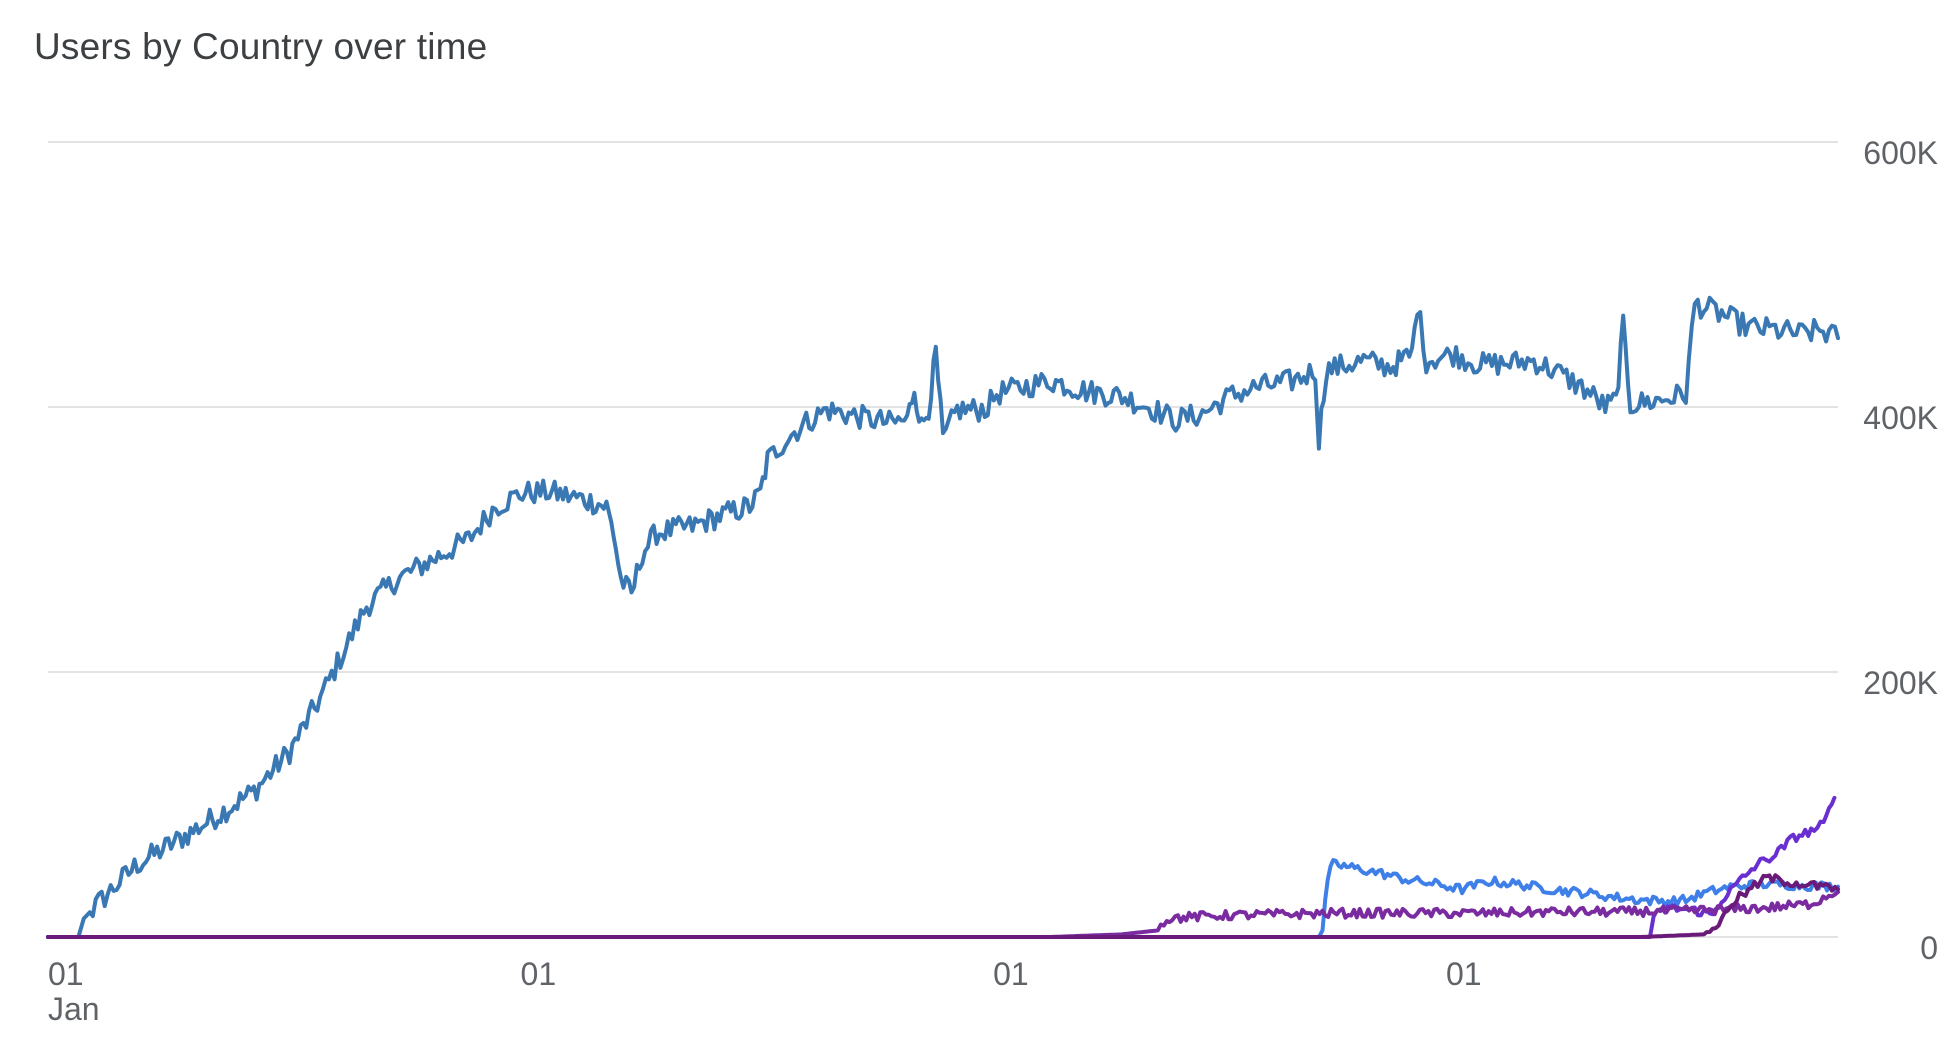 The width and height of the screenshot is (1954, 1052). Describe the element at coordinates (1900, 550) in the screenshot. I see `y-axis-ticks: 0 200K 400K 600K` at that location.